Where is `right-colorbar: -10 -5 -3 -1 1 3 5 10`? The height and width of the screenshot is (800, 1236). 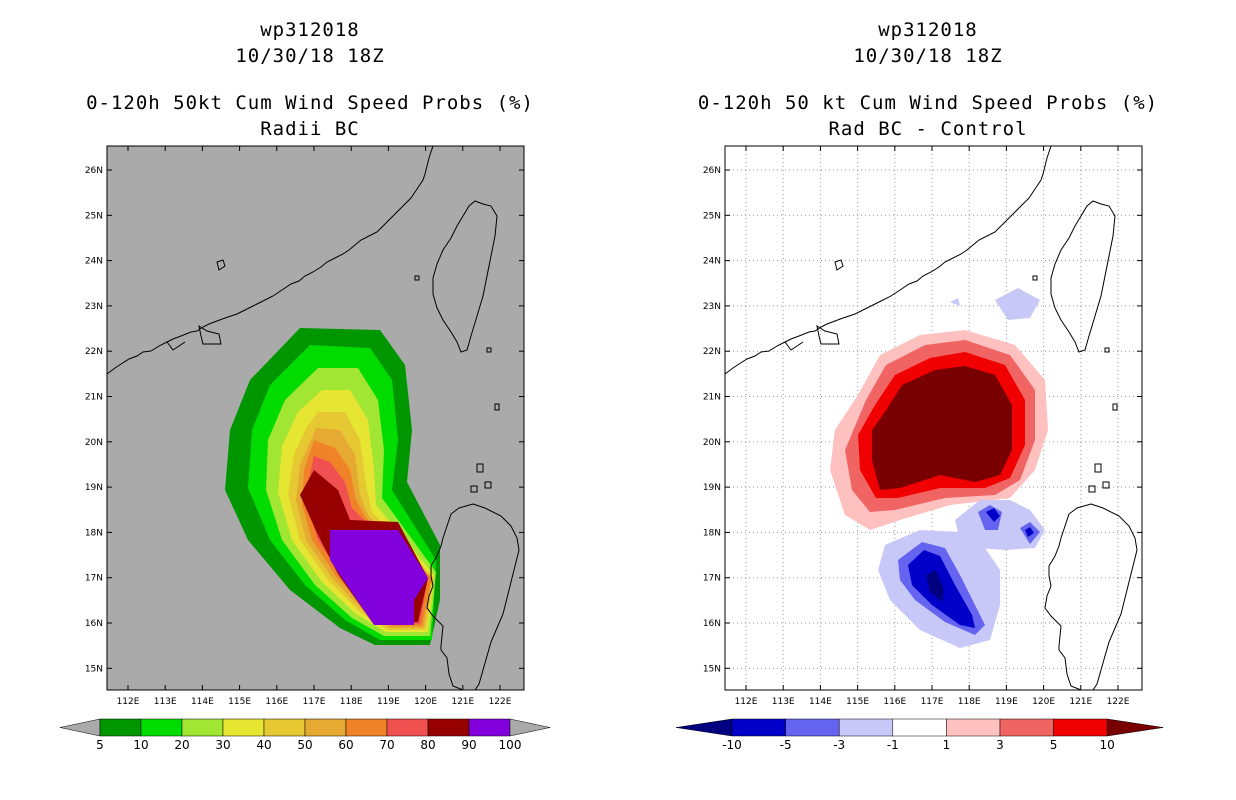
right-colorbar: -10 -5 -3 -1 1 3 5 10 is located at coordinates (919, 735).